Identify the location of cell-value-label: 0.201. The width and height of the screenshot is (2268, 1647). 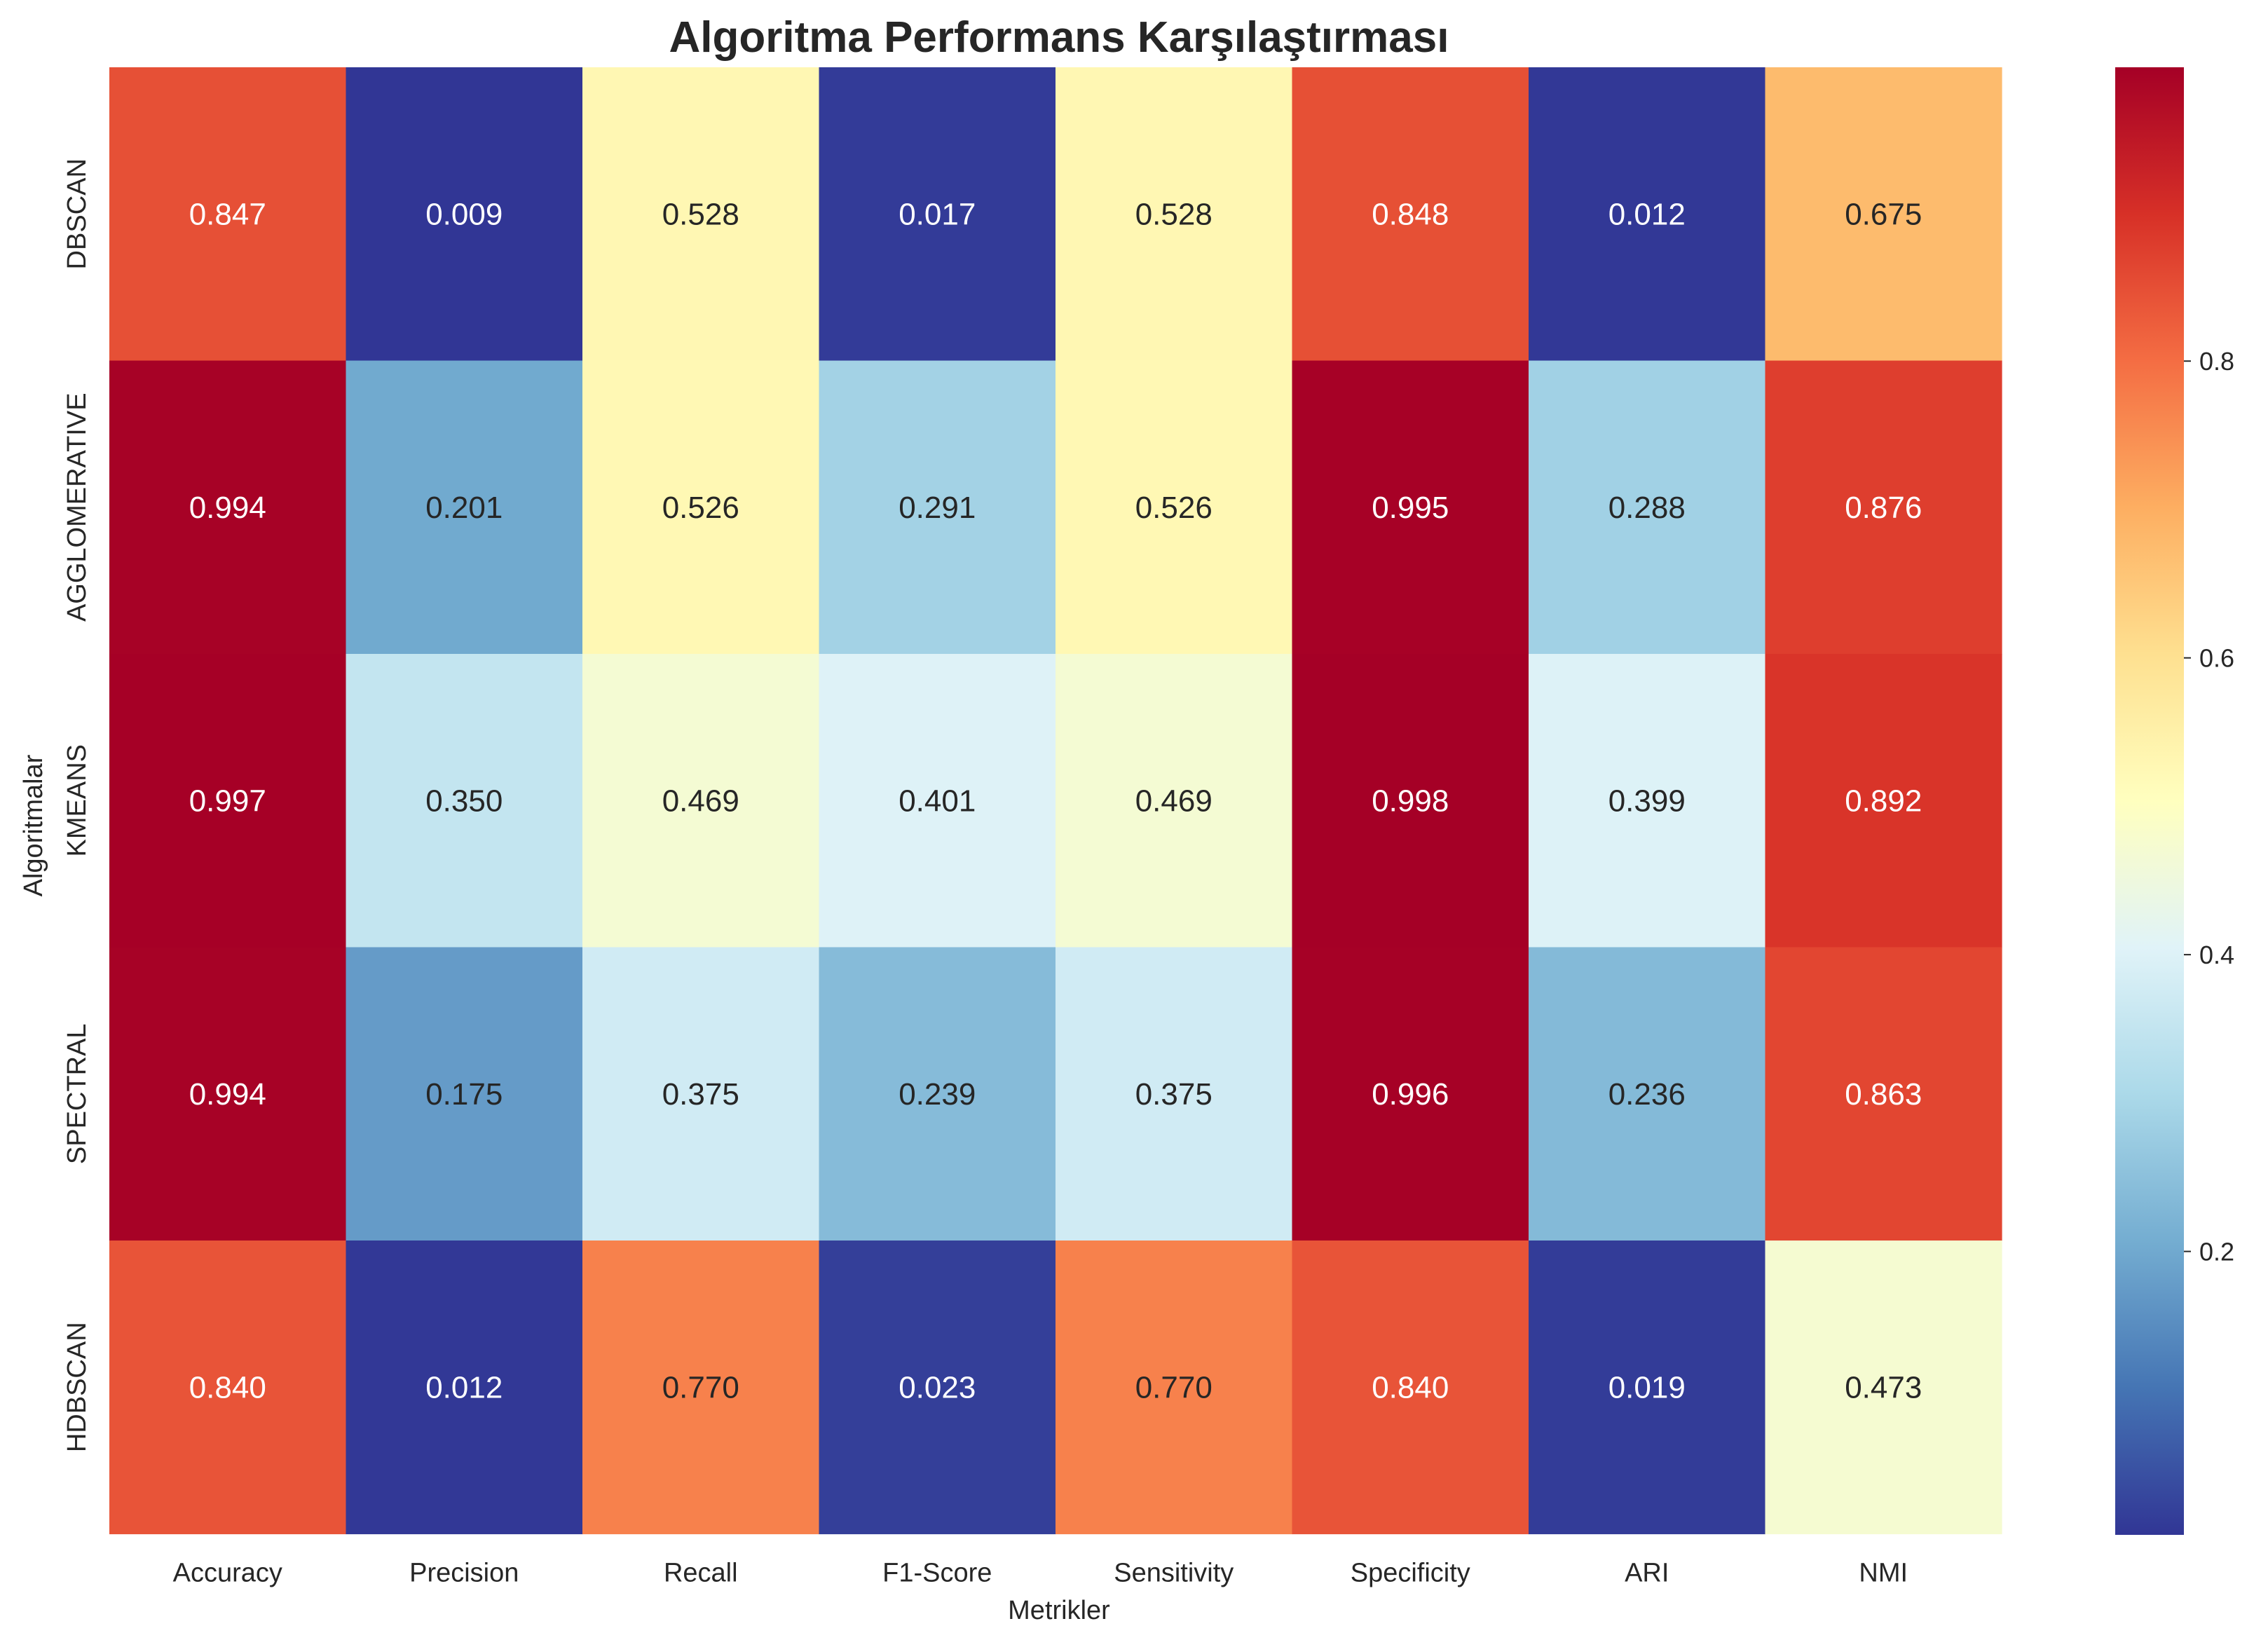
(464, 508).